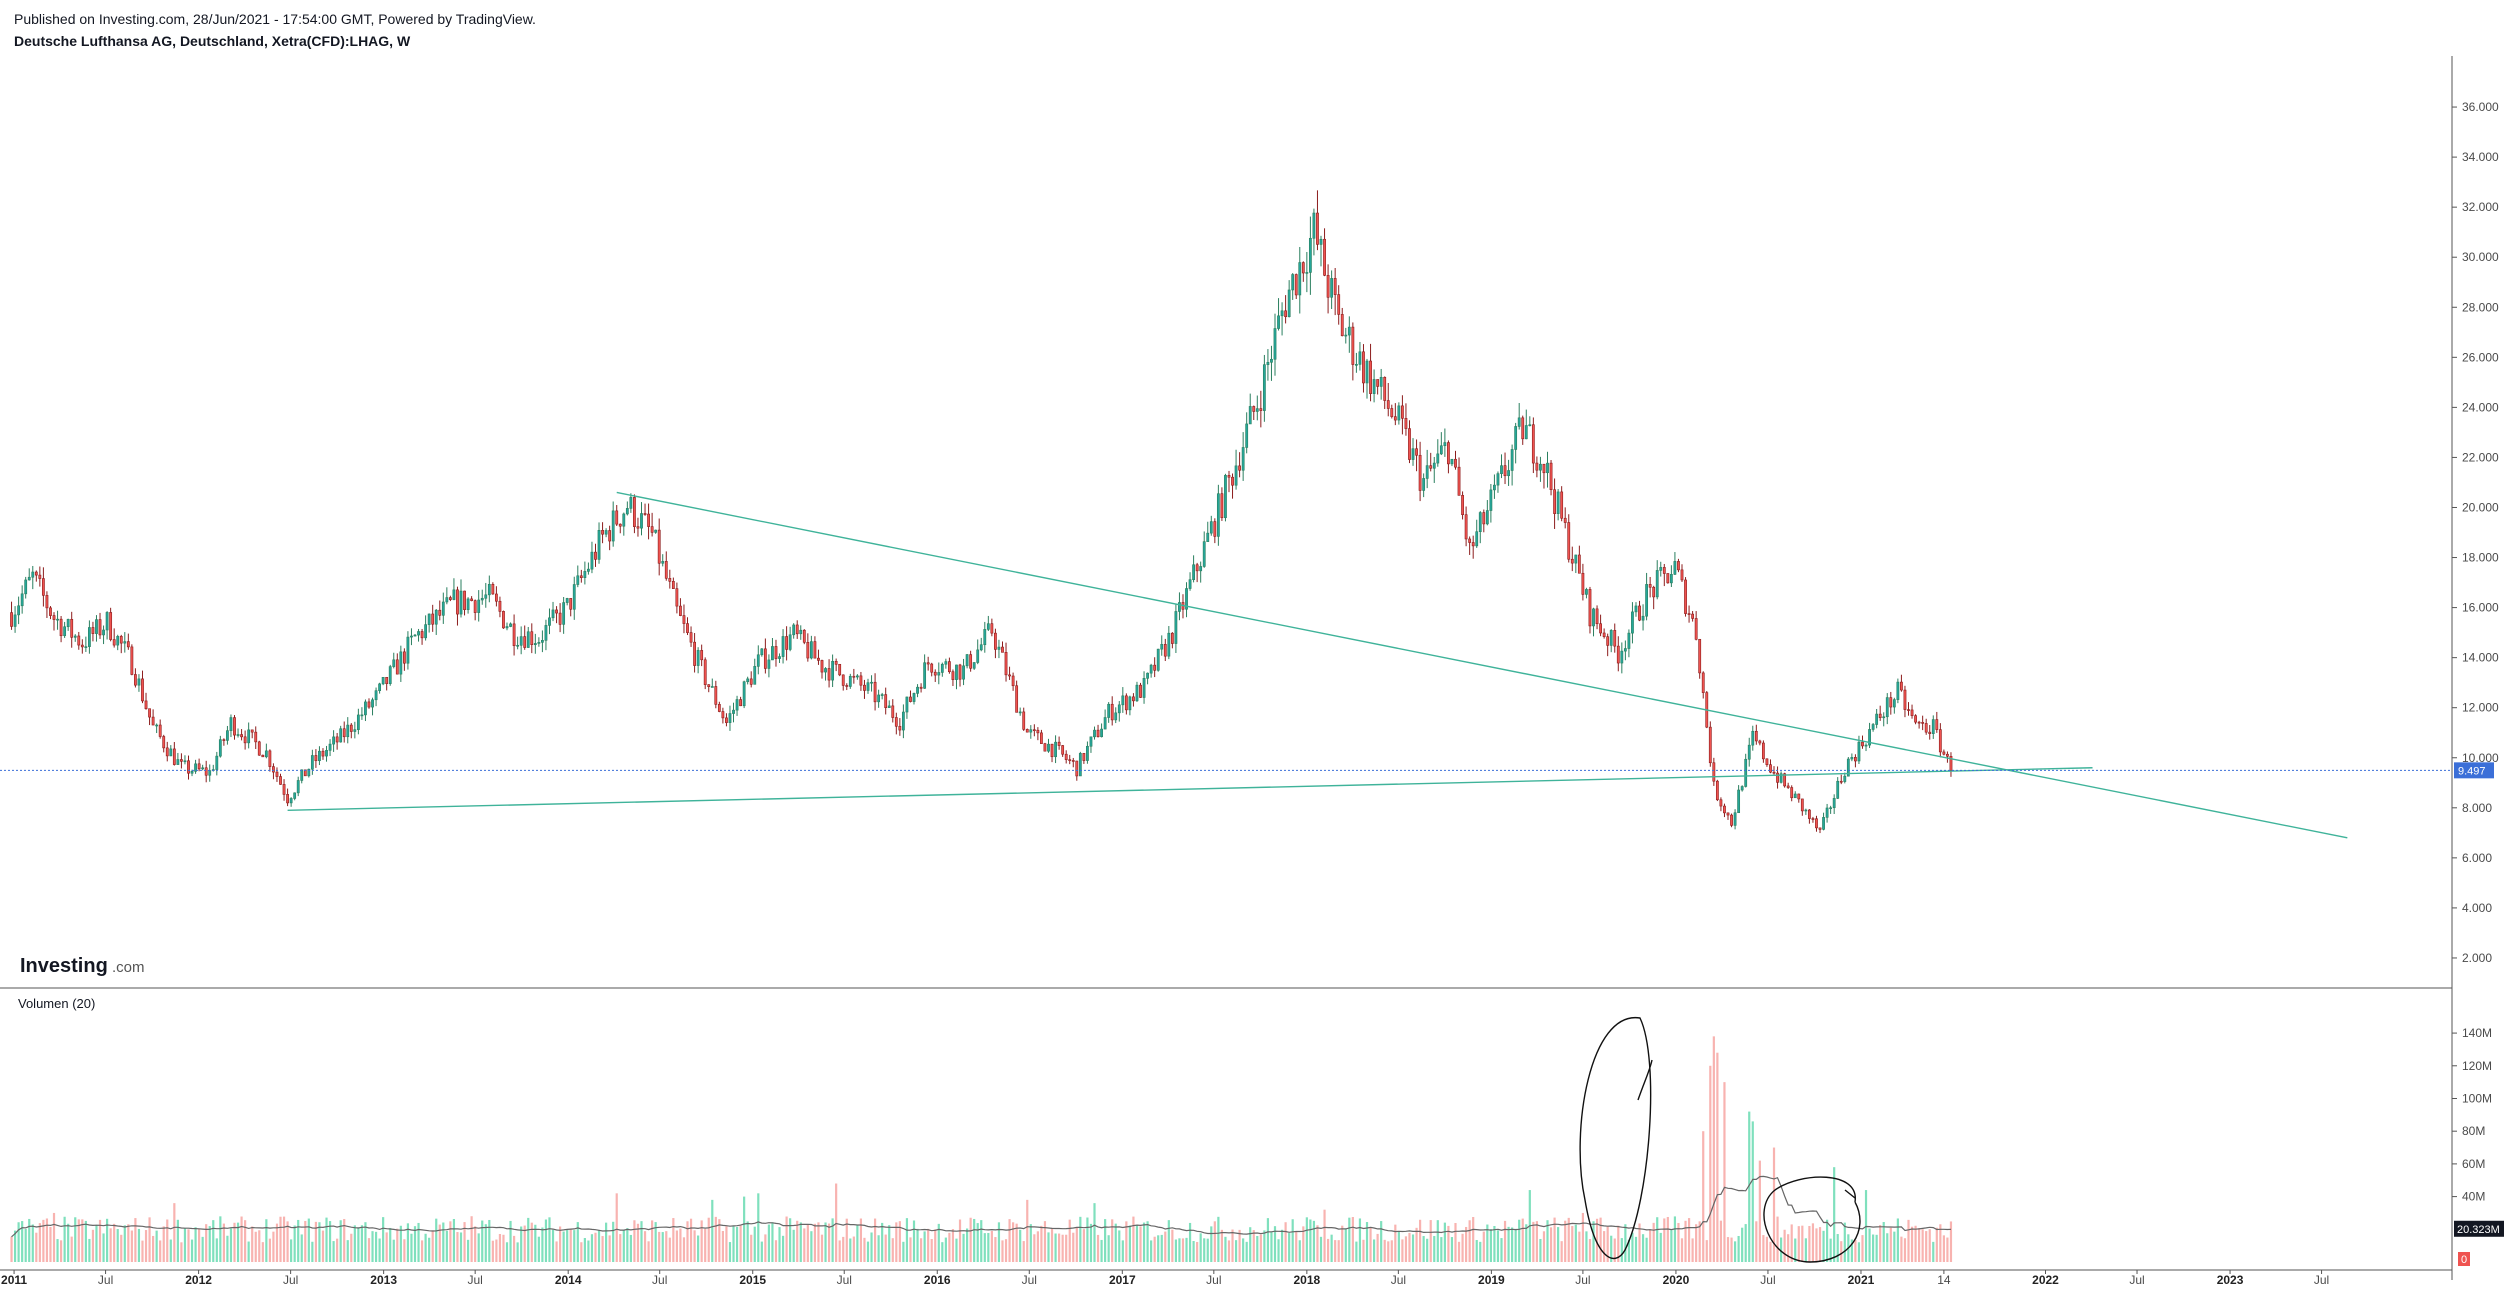 The width and height of the screenshot is (2510, 1292). Describe the element at coordinates (2480, 608) in the screenshot. I see `price-tick-label: 16.000` at that location.